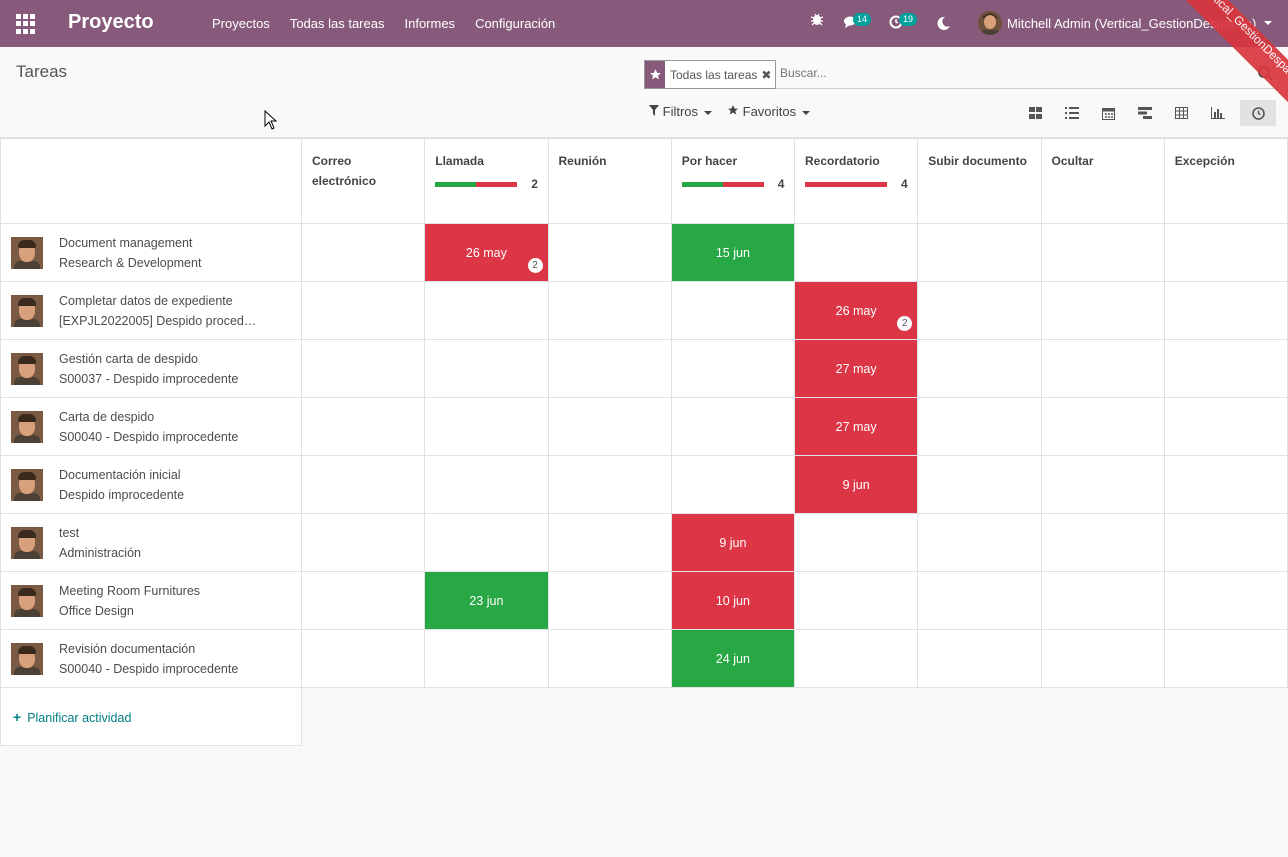  Describe the element at coordinates (151, 600) in the screenshot. I see `record-cell: Meeting Room Furnitures Office Design` at that location.